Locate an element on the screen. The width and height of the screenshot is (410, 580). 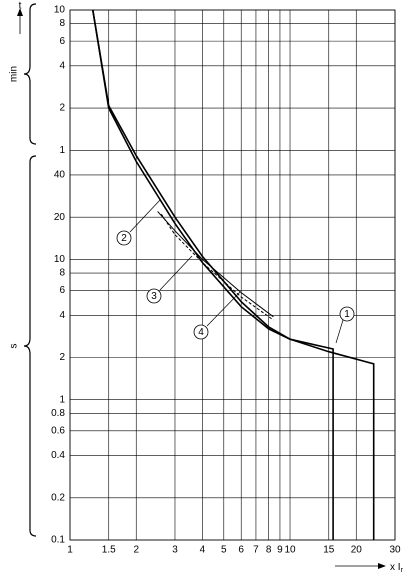
x-tick-label: 1 is located at coordinates (70, 550).